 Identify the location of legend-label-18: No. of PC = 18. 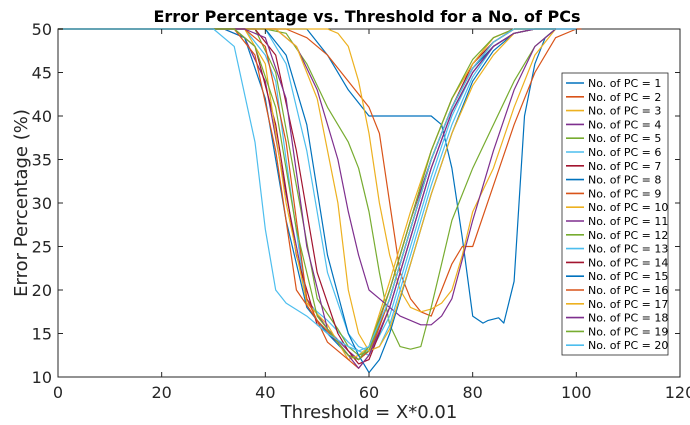
(628, 318).